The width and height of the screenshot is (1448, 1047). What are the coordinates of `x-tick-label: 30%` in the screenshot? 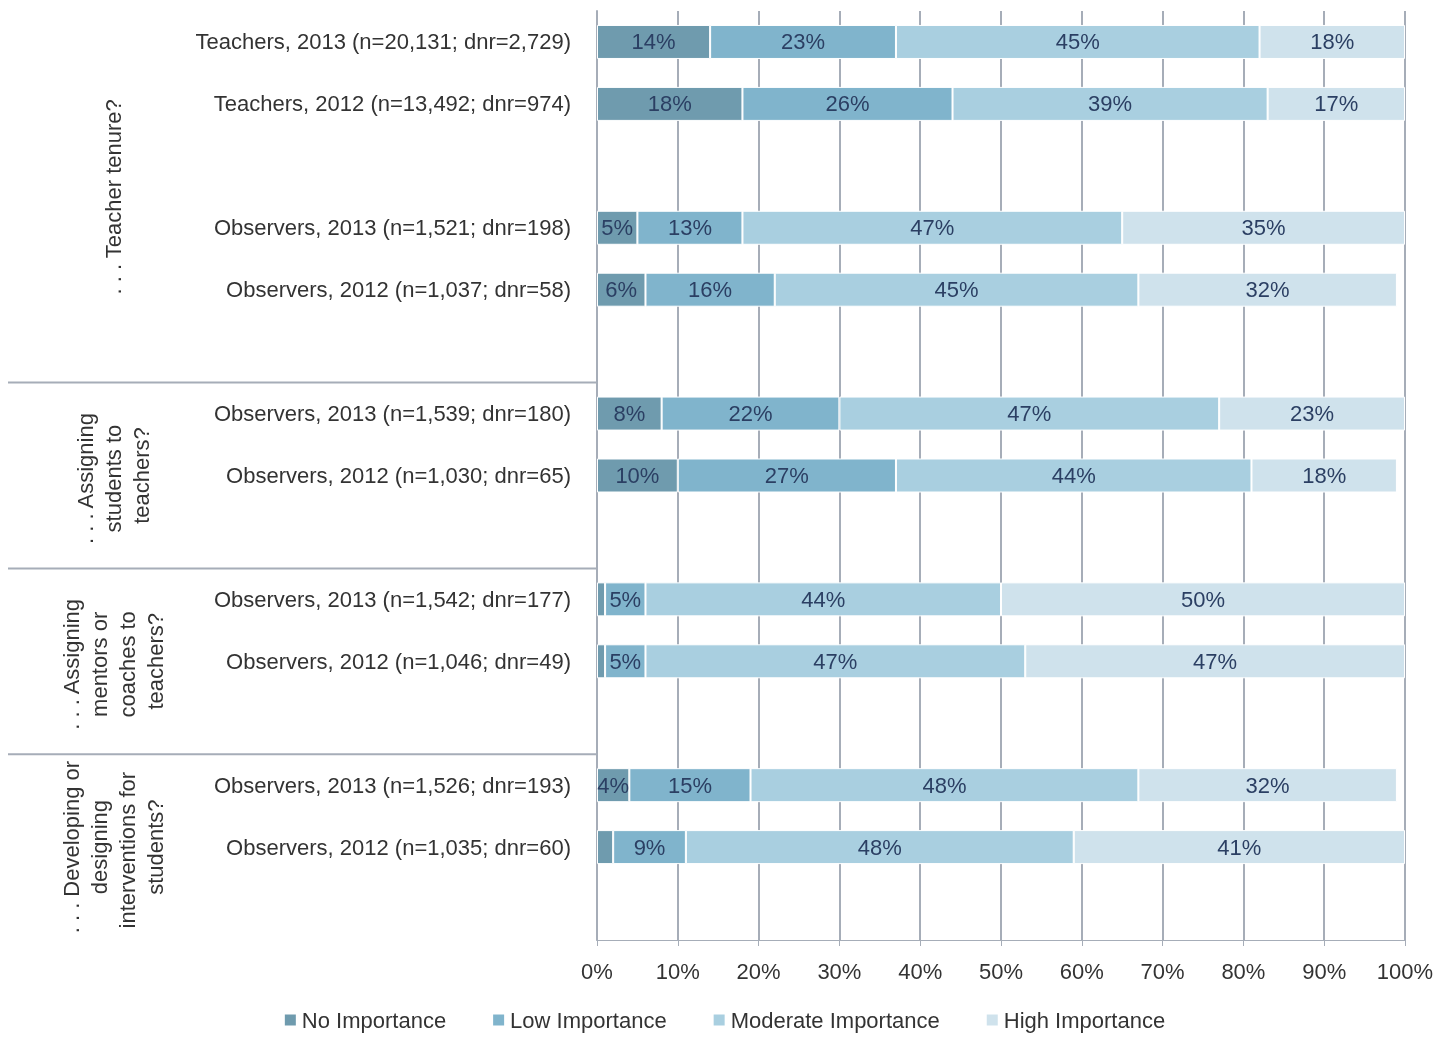 It's located at (839, 971).